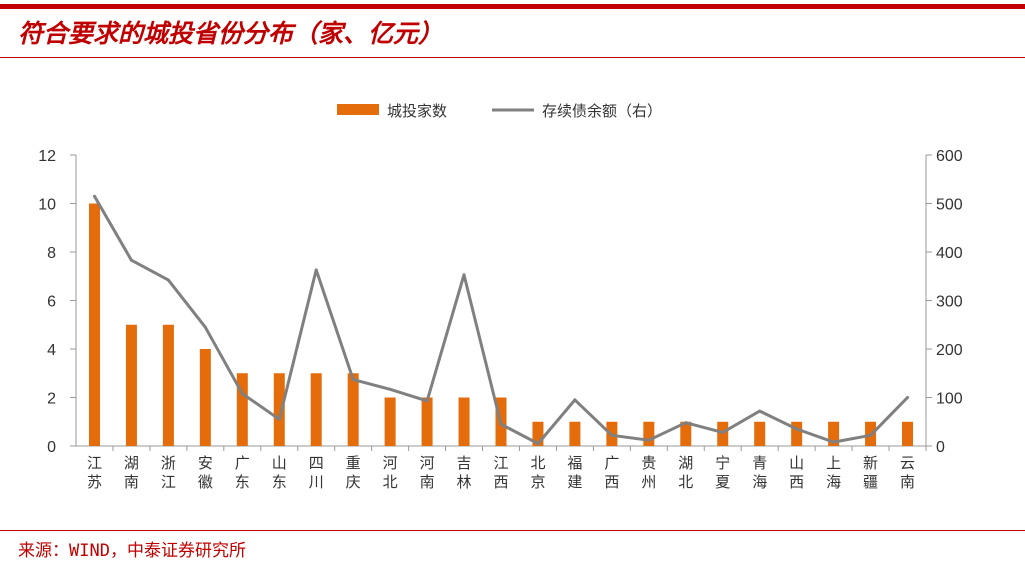 The width and height of the screenshot is (1025, 567). I want to click on title-rule, so click(512, 57).